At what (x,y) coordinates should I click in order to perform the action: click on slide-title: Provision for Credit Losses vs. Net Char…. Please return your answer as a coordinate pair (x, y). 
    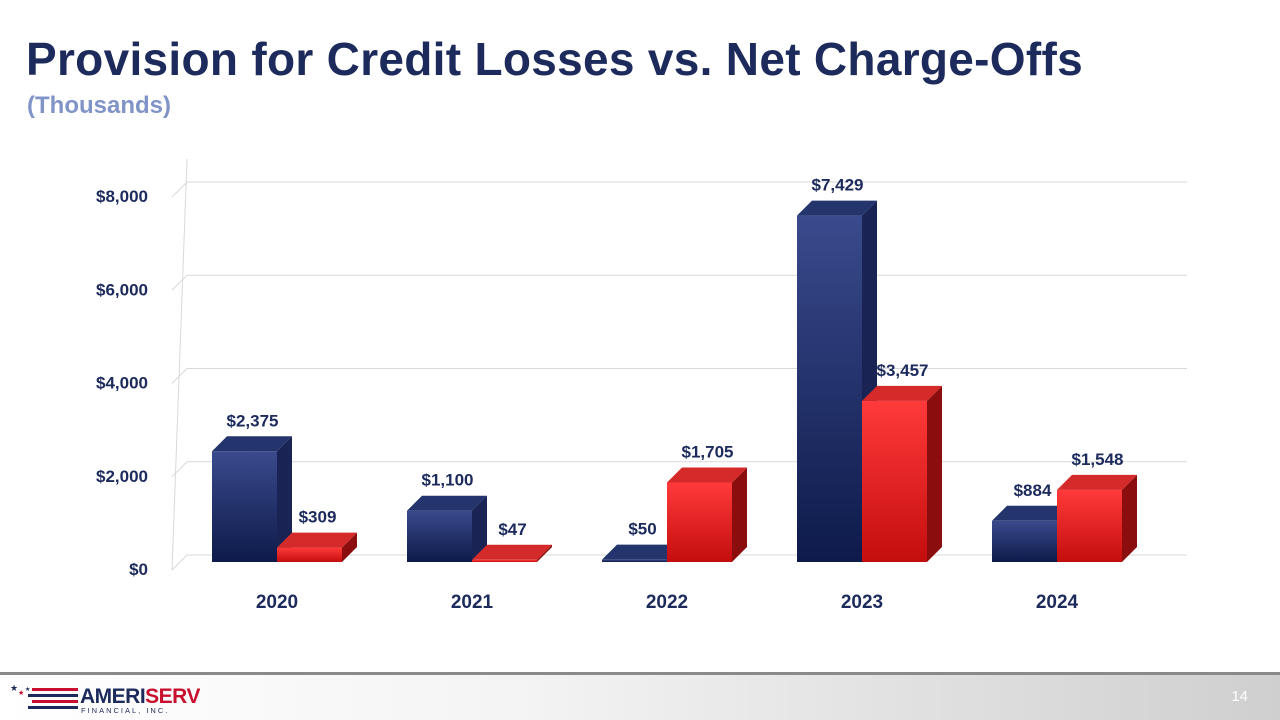
    Looking at the image, I should click on (555, 59).